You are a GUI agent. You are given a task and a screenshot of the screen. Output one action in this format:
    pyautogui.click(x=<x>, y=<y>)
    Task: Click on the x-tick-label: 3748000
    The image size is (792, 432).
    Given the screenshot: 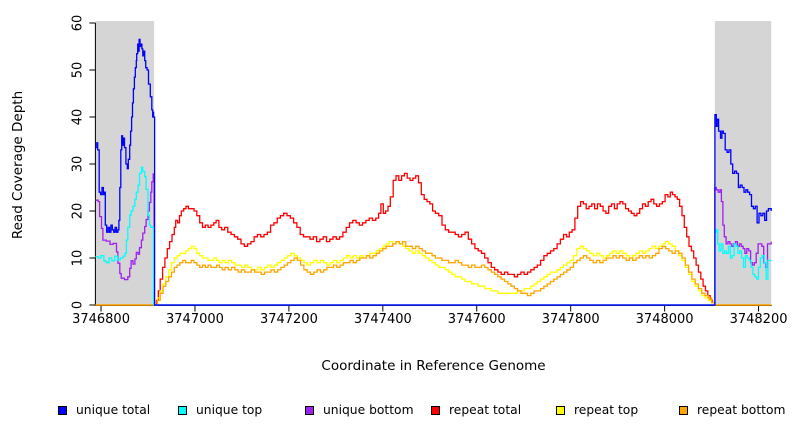 What is the action you would take?
    pyautogui.click(x=665, y=319)
    